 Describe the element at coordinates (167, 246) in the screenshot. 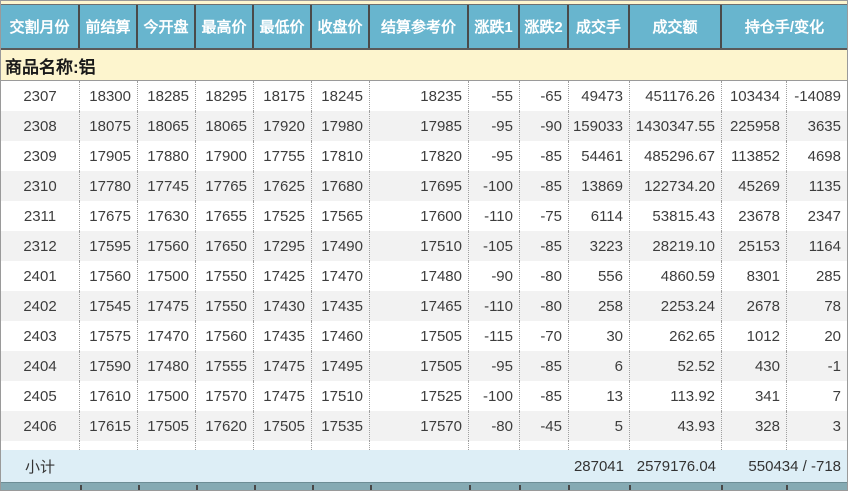

I see `cell-open: 17560` at that location.